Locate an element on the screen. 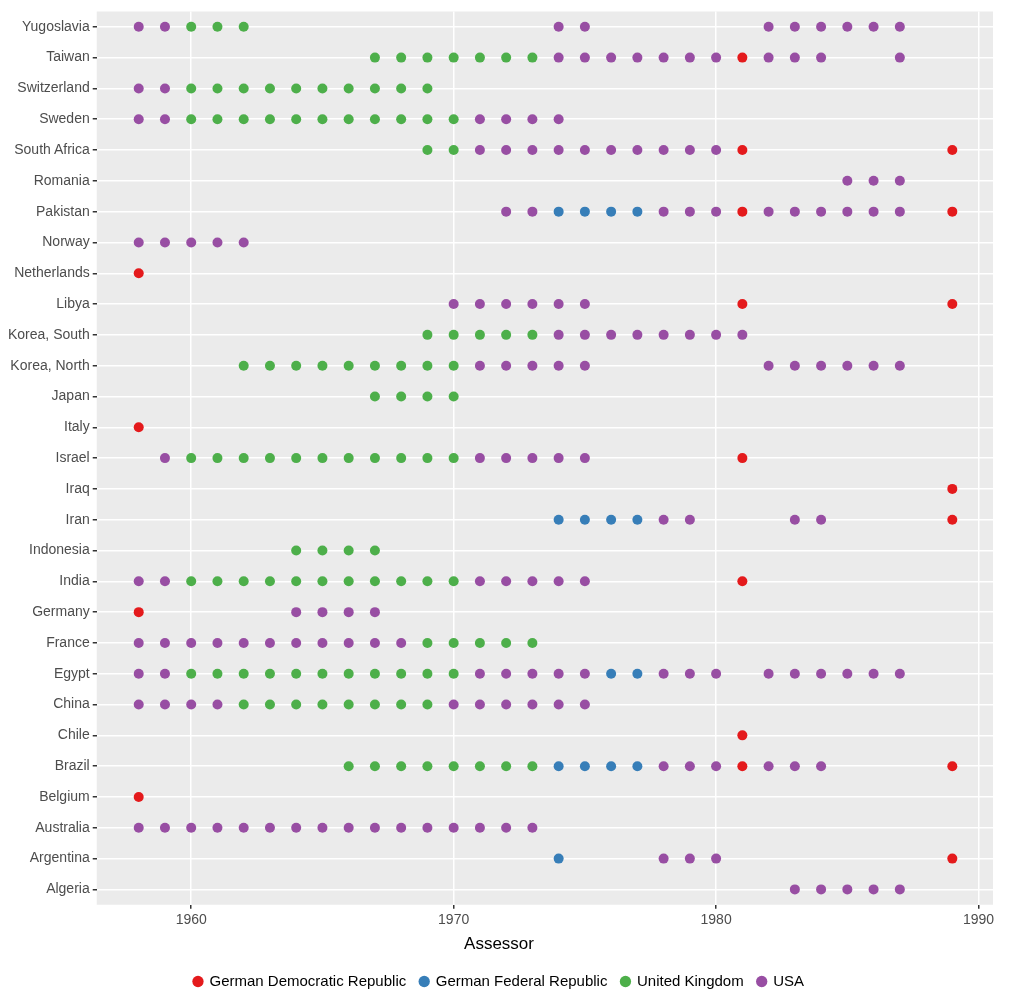 Image resolution: width=1013 pixels, height=1004 pixels. y-tick-label: Norway is located at coordinates (66, 241).